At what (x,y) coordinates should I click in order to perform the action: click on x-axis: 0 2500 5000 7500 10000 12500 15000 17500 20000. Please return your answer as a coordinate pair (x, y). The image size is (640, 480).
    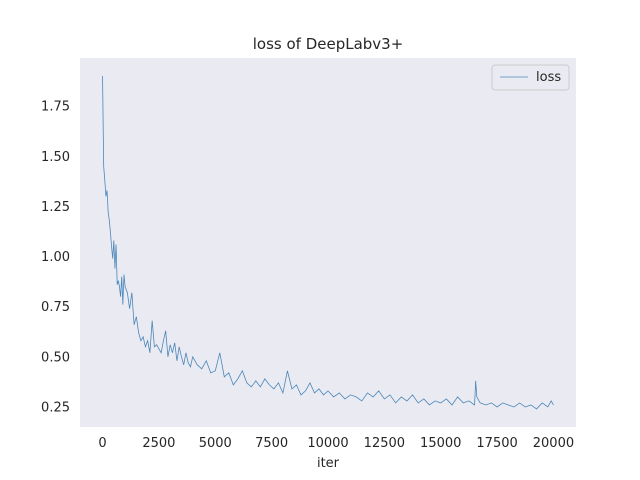
    Looking at the image, I should click on (336, 443).